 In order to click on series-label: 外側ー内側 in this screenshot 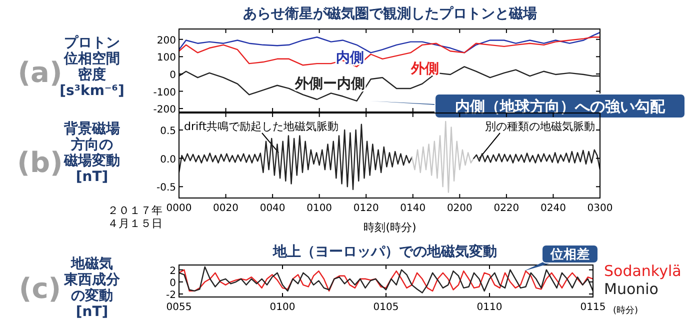, I will do `click(329, 84)`.